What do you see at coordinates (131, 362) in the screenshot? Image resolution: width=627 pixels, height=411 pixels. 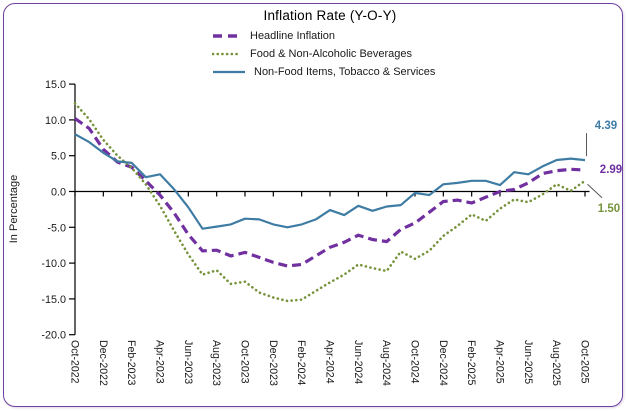 I see `x-tick-label: Feb-2023` at bounding box center [131, 362].